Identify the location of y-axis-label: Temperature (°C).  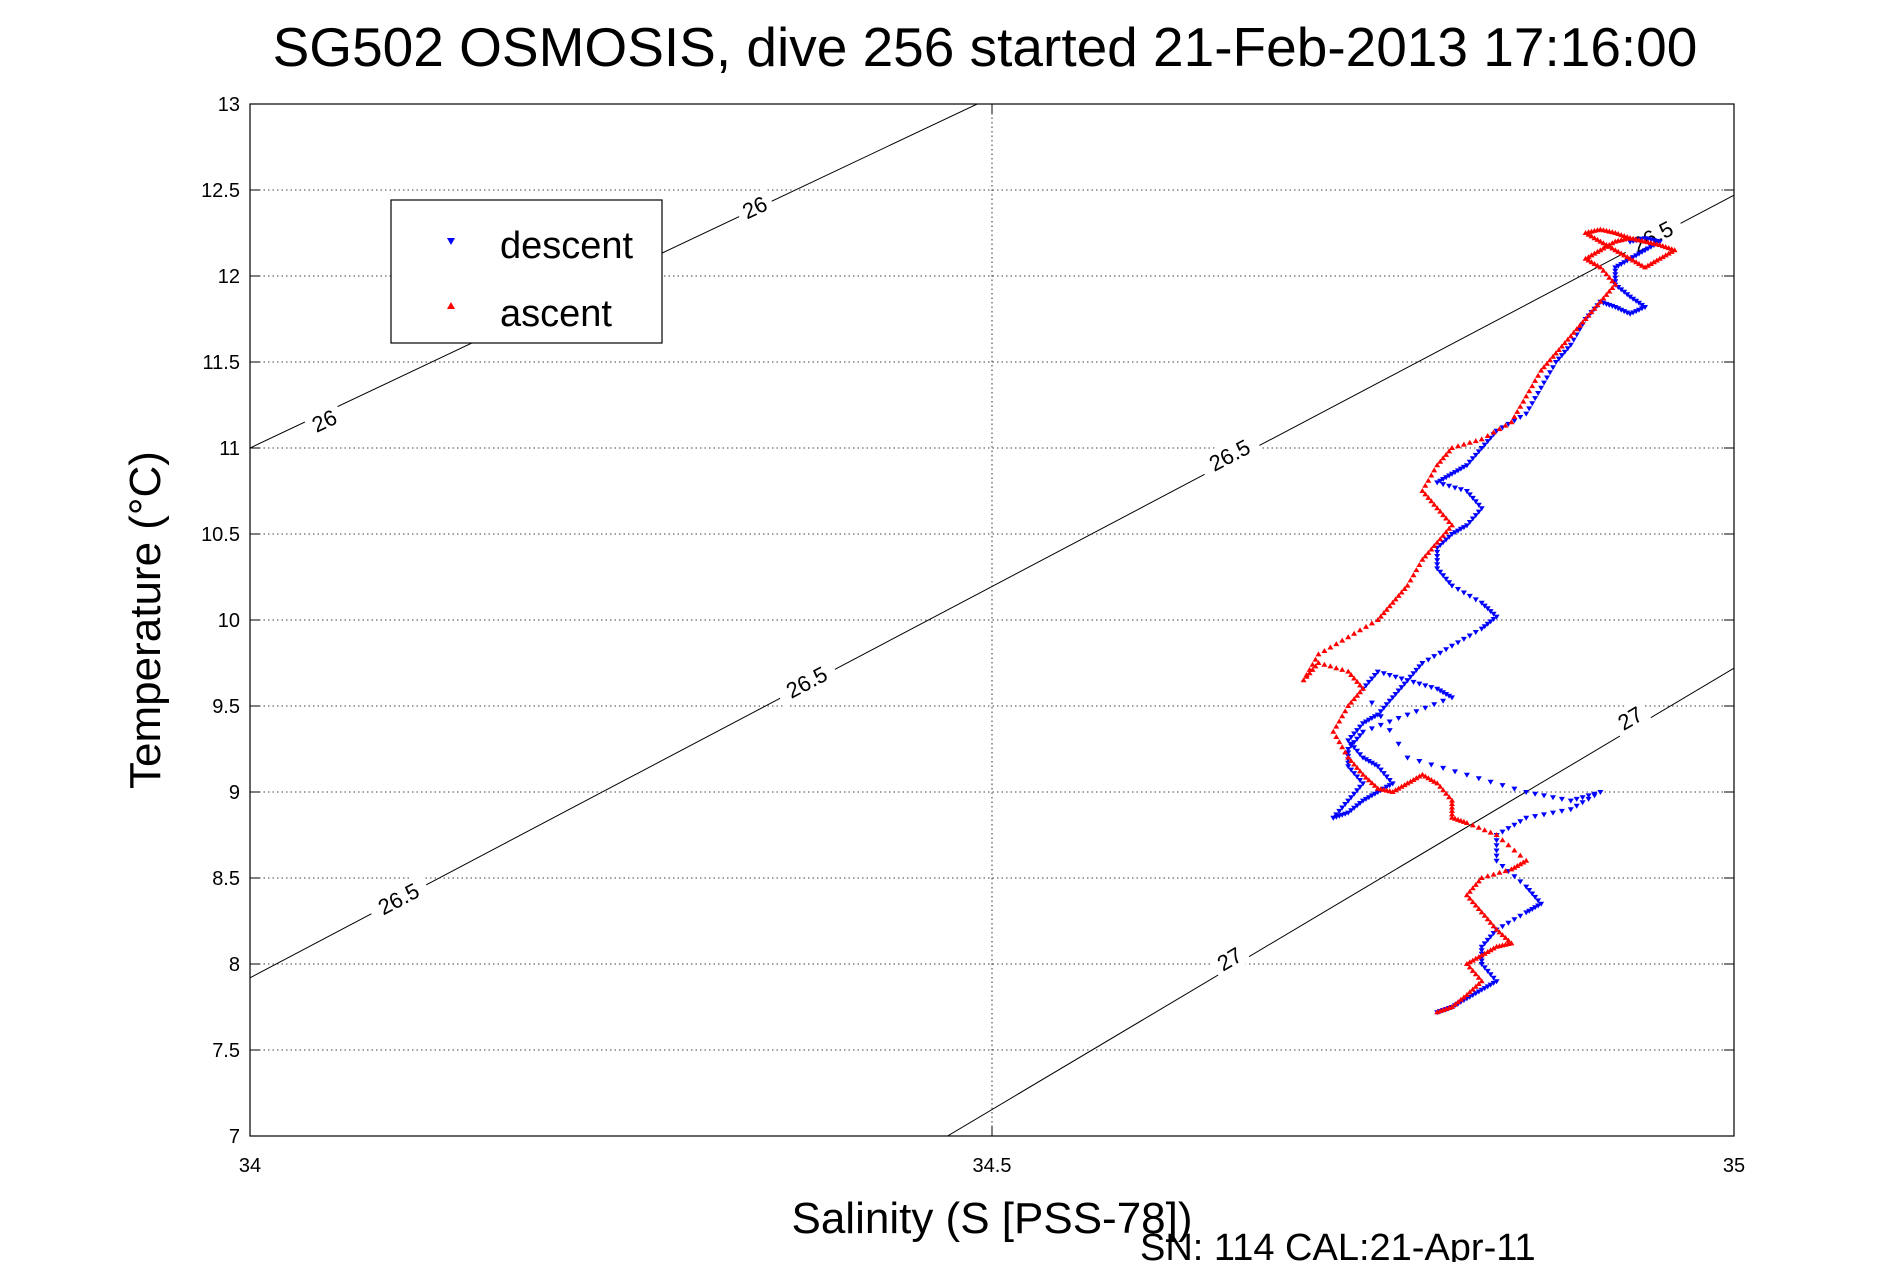
(145, 620).